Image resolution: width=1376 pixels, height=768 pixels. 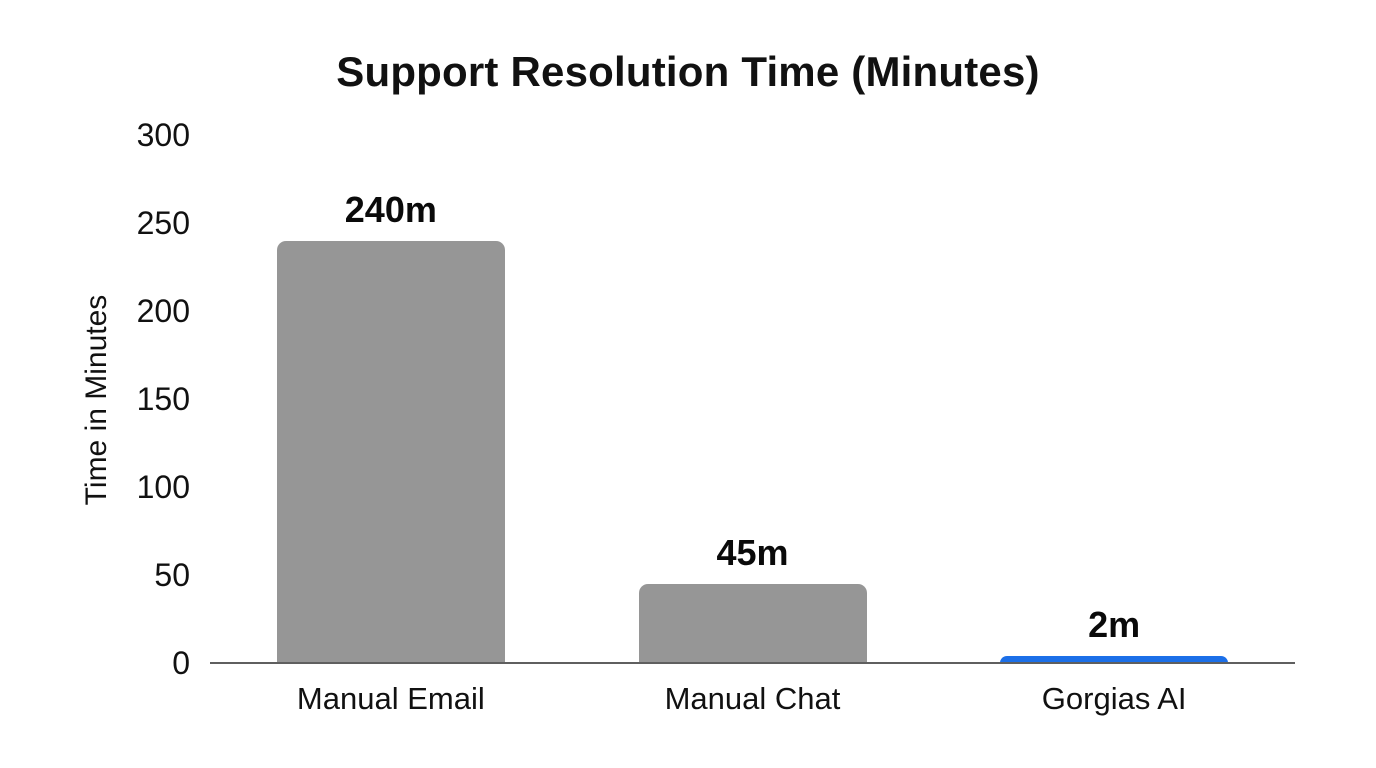 What do you see at coordinates (1114, 698) in the screenshot?
I see `x-category-label: Gorgias AI` at bounding box center [1114, 698].